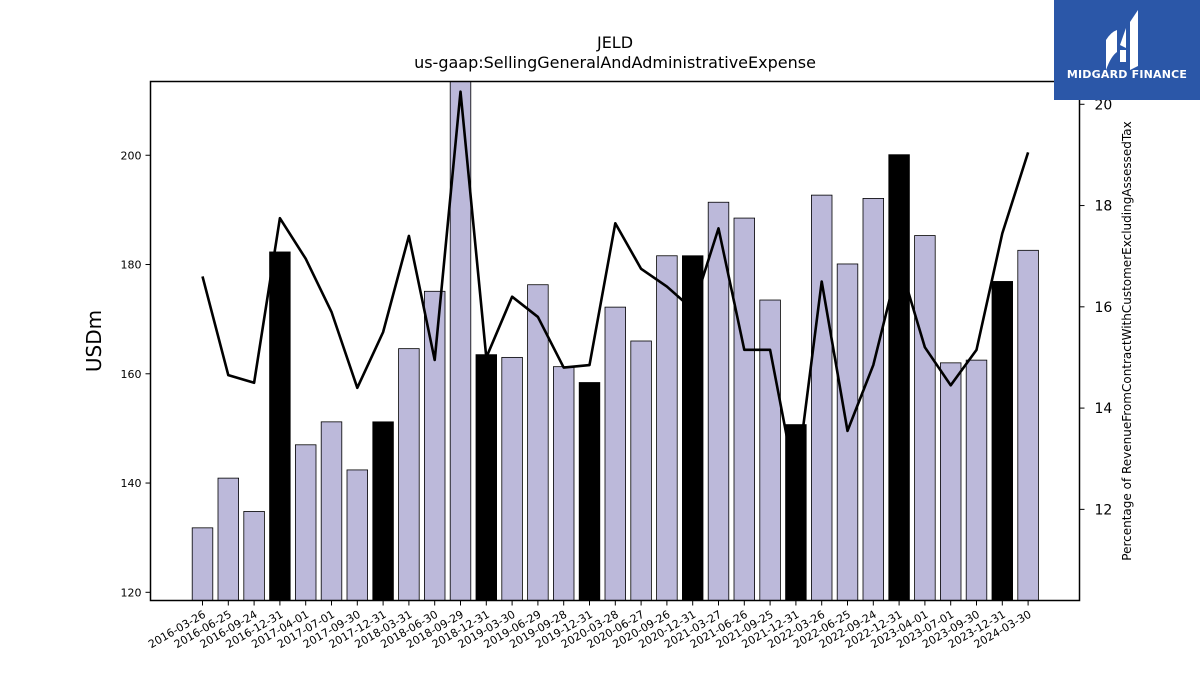 This screenshot has height=675, width=1200. What do you see at coordinates (1104, 510) in the screenshot?
I see `y2-tick-label: 12` at bounding box center [1104, 510].